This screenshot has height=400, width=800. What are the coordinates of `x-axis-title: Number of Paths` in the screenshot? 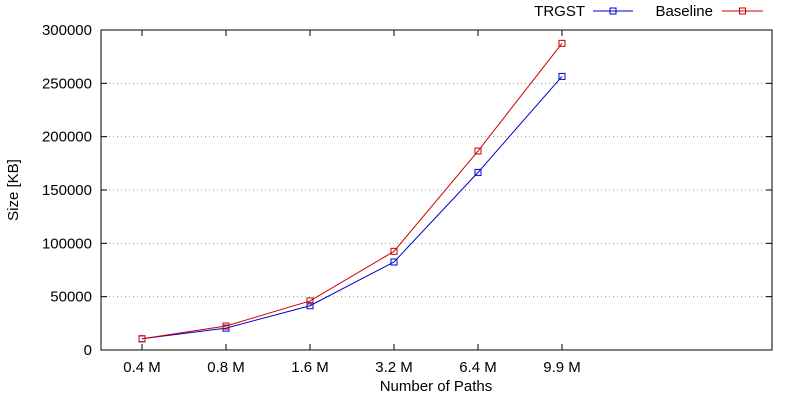 It's located at (436, 386).